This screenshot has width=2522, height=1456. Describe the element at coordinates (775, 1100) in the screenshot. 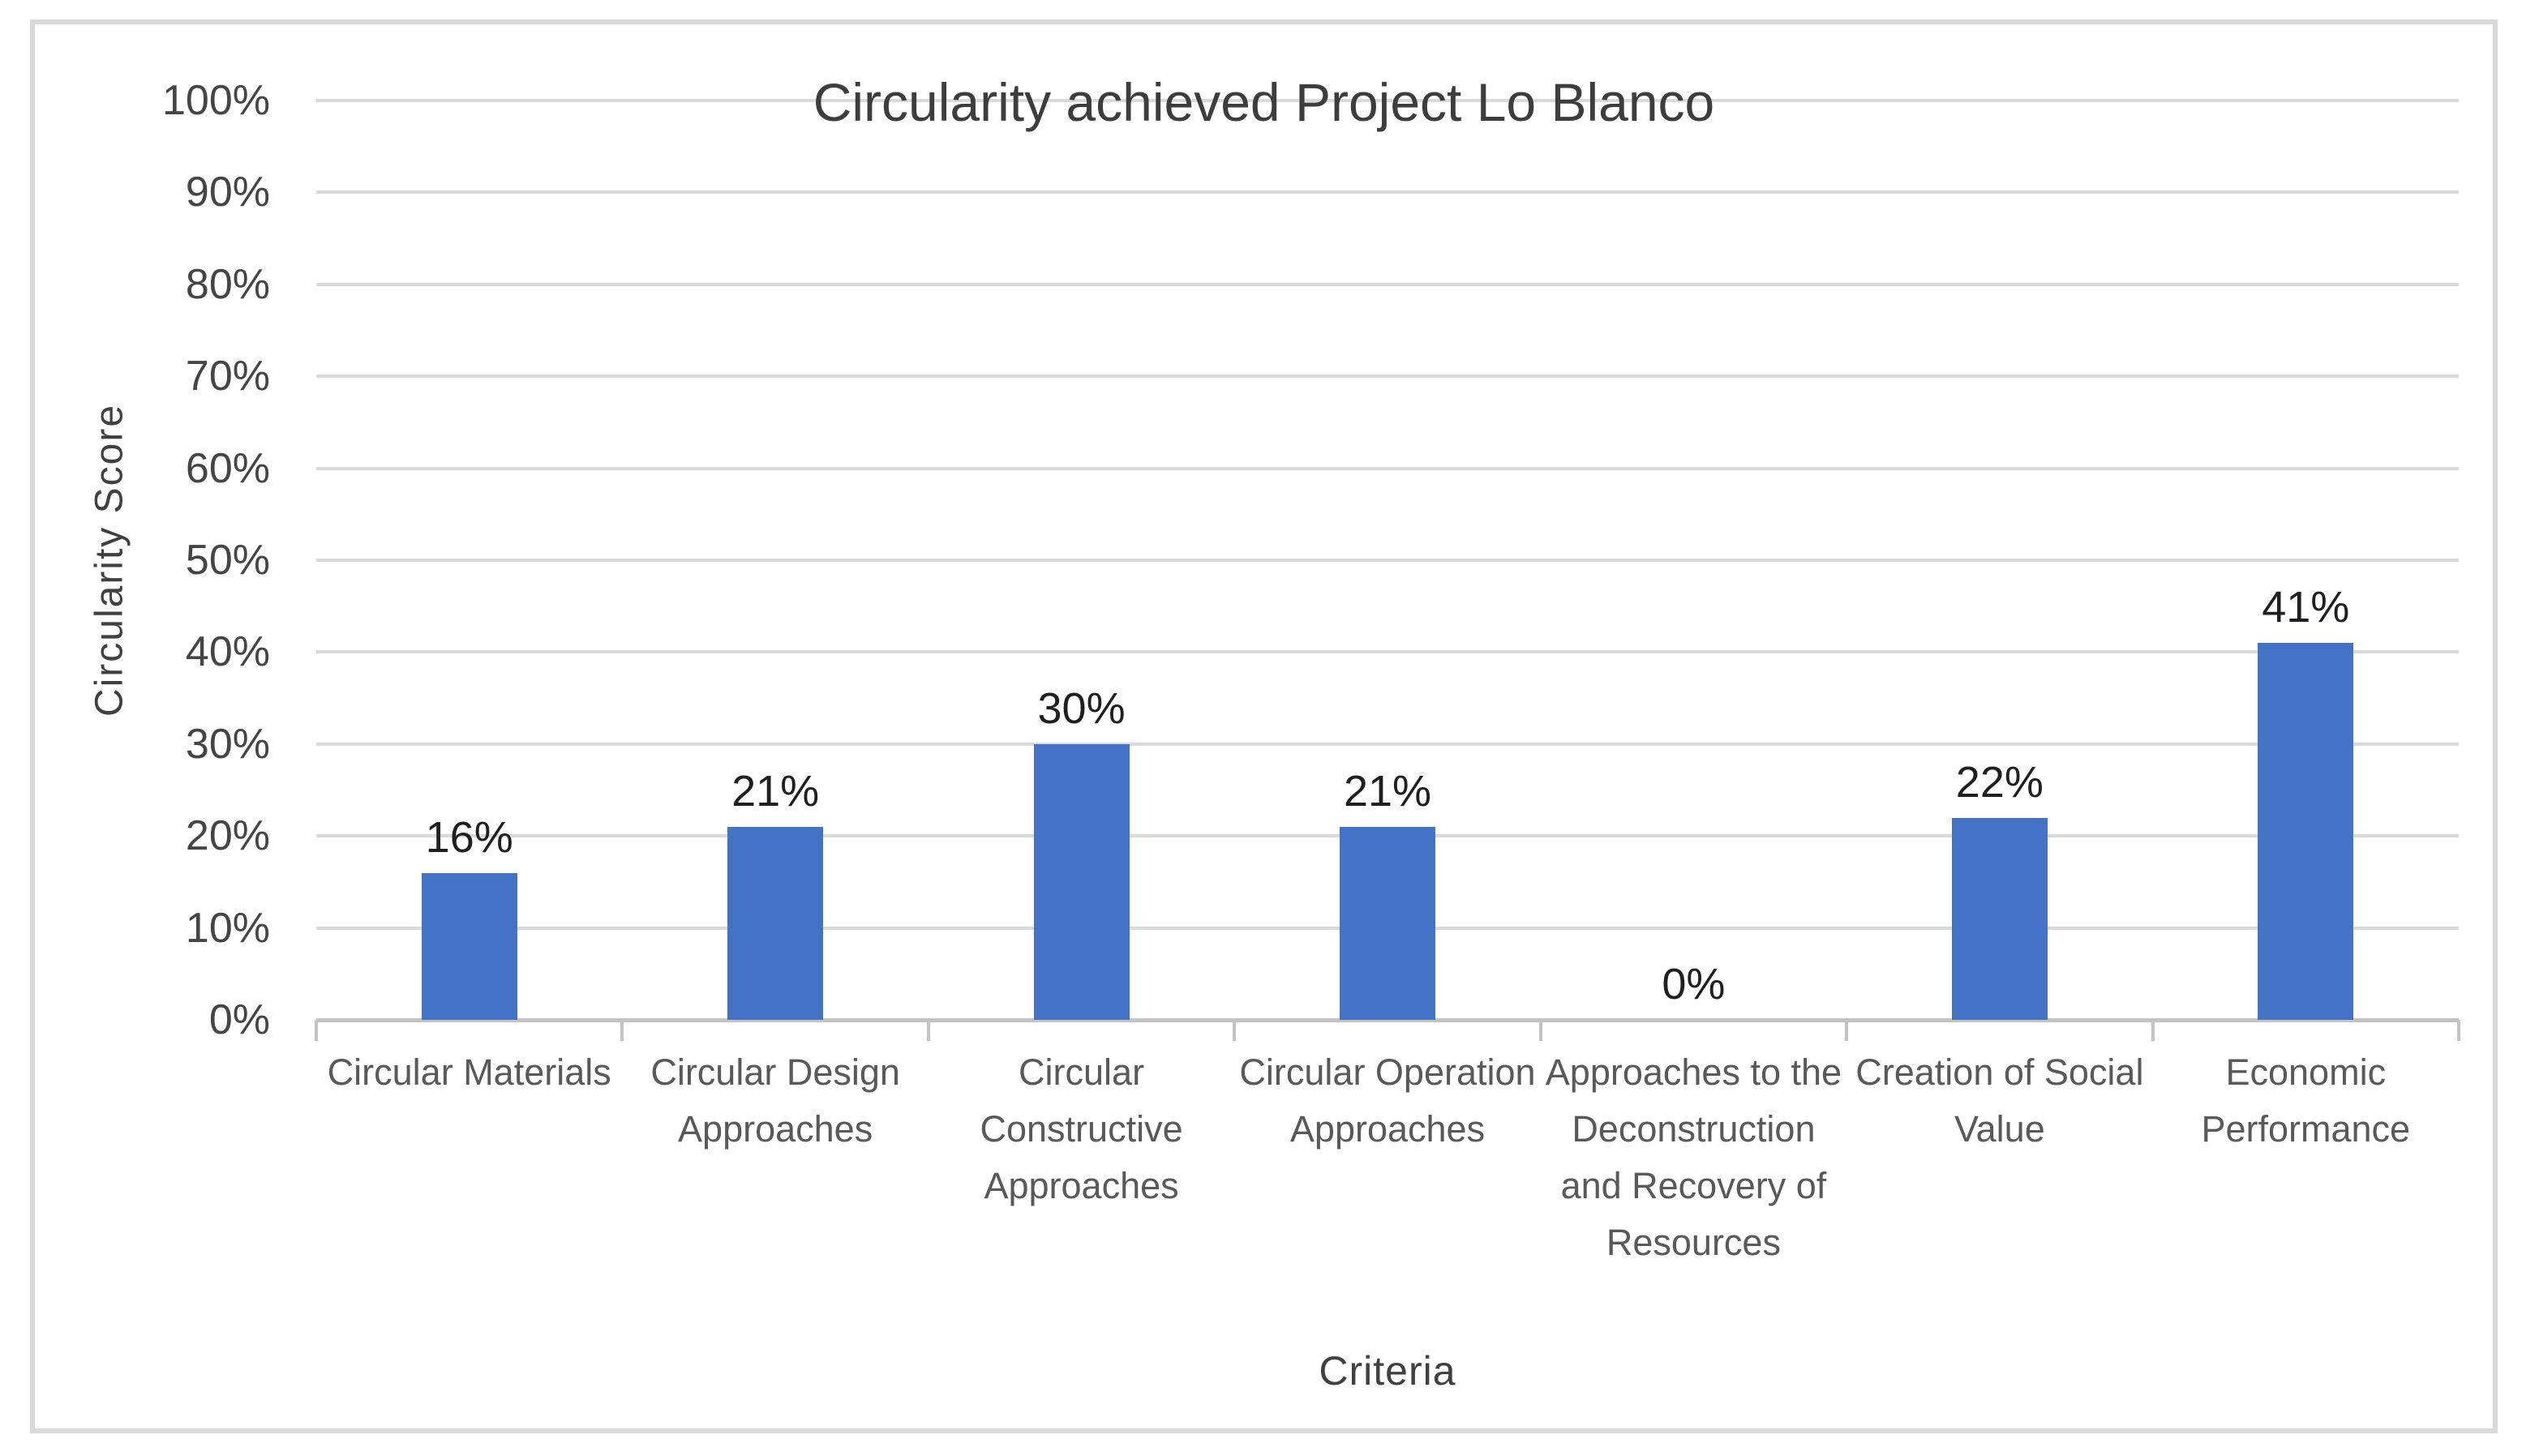

I see `x-category-label: Circular Design Approaches` at that location.